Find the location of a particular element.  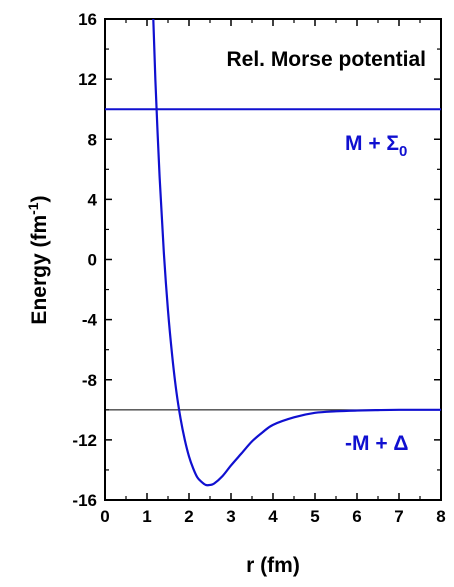

x-tick-label: 4 is located at coordinates (273, 516).